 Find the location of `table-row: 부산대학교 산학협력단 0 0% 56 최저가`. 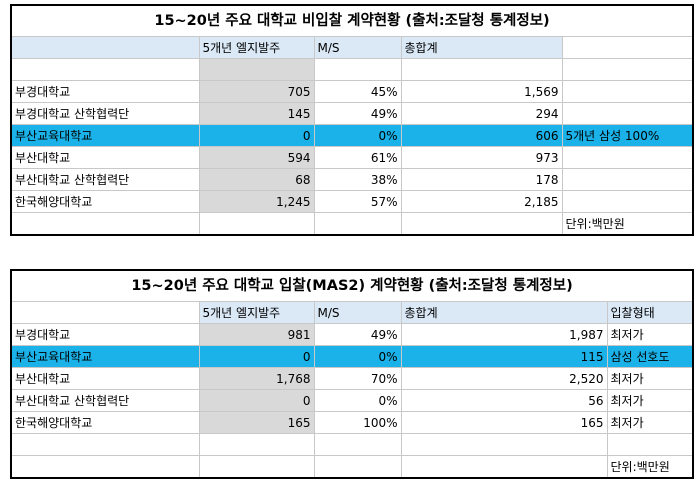

table-row: 부산대학교 산학협력단 0 0% 56 최저가 is located at coordinates (352, 400).